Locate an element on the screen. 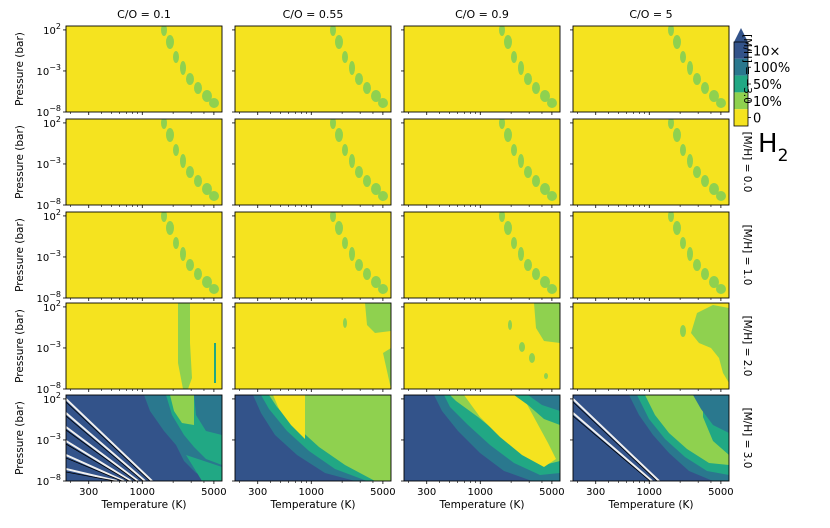 The height and width of the screenshot is (528, 830). panel-r3-c1 is located at coordinates (312, 347).